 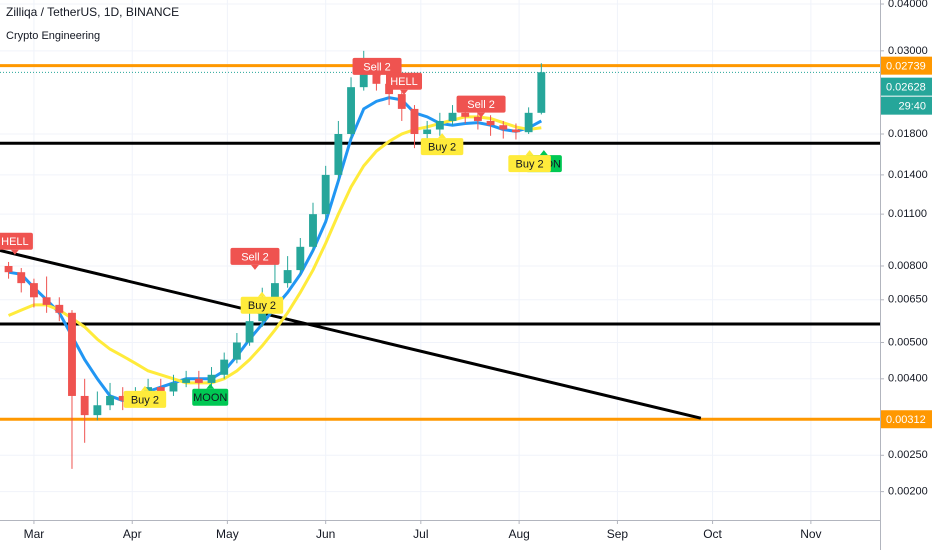 I want to click on last-price-tag-label: 0.02628, so click(x=906, y=88).